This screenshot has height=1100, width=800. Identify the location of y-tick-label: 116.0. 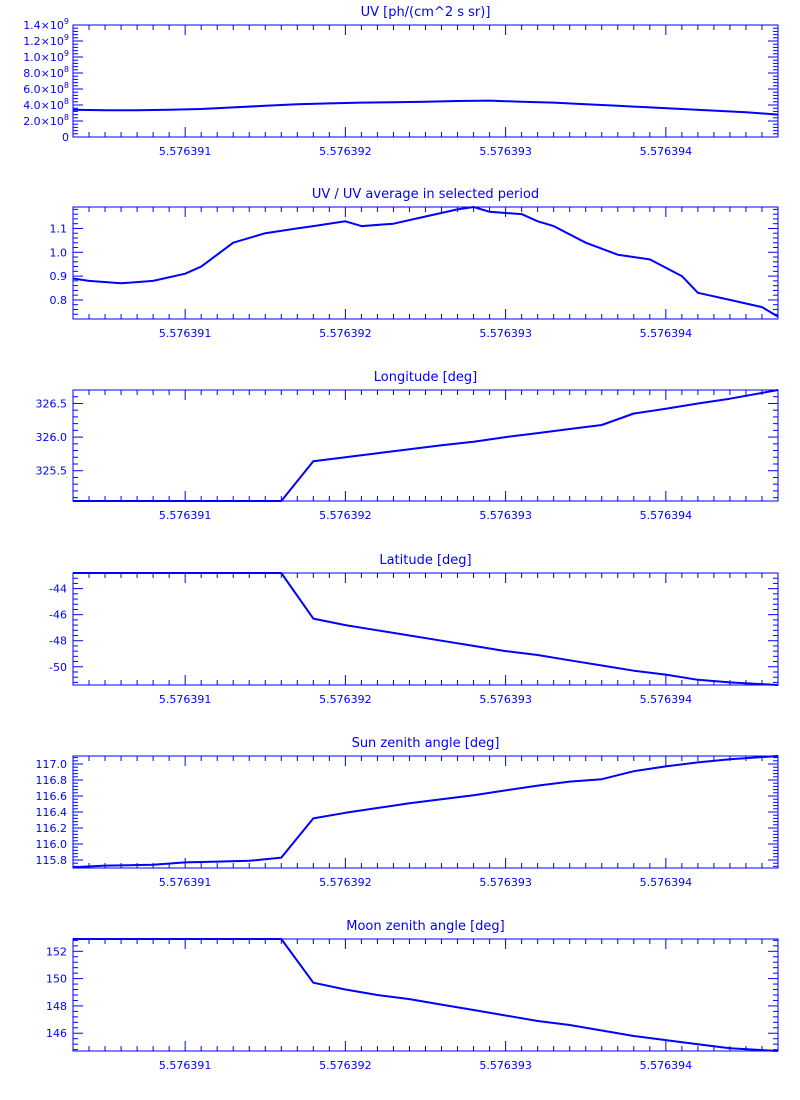
(52, 844).